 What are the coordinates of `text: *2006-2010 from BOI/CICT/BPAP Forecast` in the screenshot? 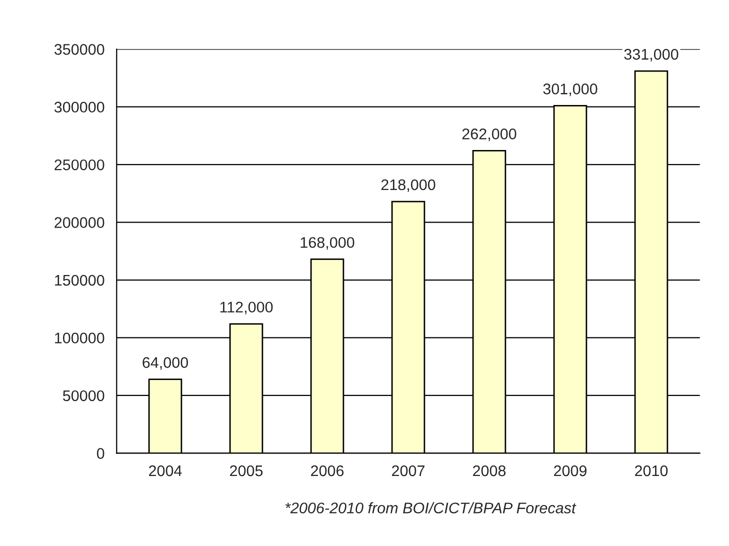 It's located at (430, 508).